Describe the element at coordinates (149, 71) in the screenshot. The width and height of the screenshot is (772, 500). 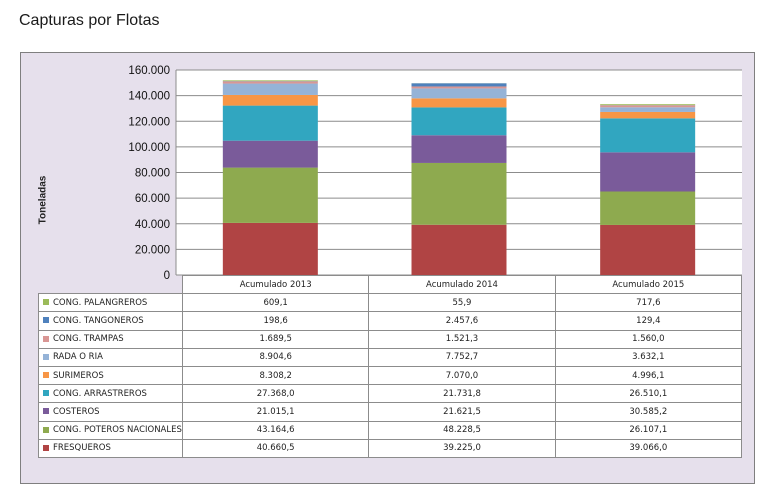
I see `y-tick-label: 160.000` at that location.